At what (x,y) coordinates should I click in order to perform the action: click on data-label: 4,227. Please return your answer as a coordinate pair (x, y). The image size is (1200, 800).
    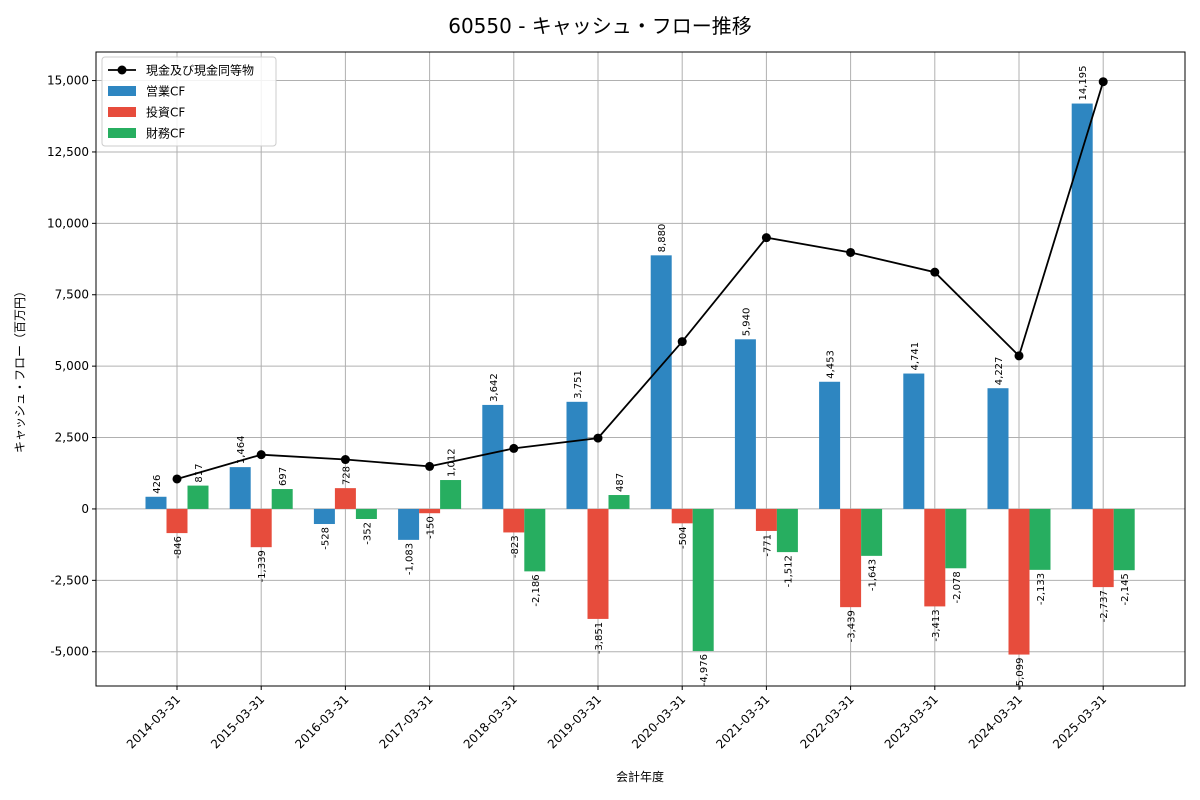
    Looking at the image, I should click on (999, 371).